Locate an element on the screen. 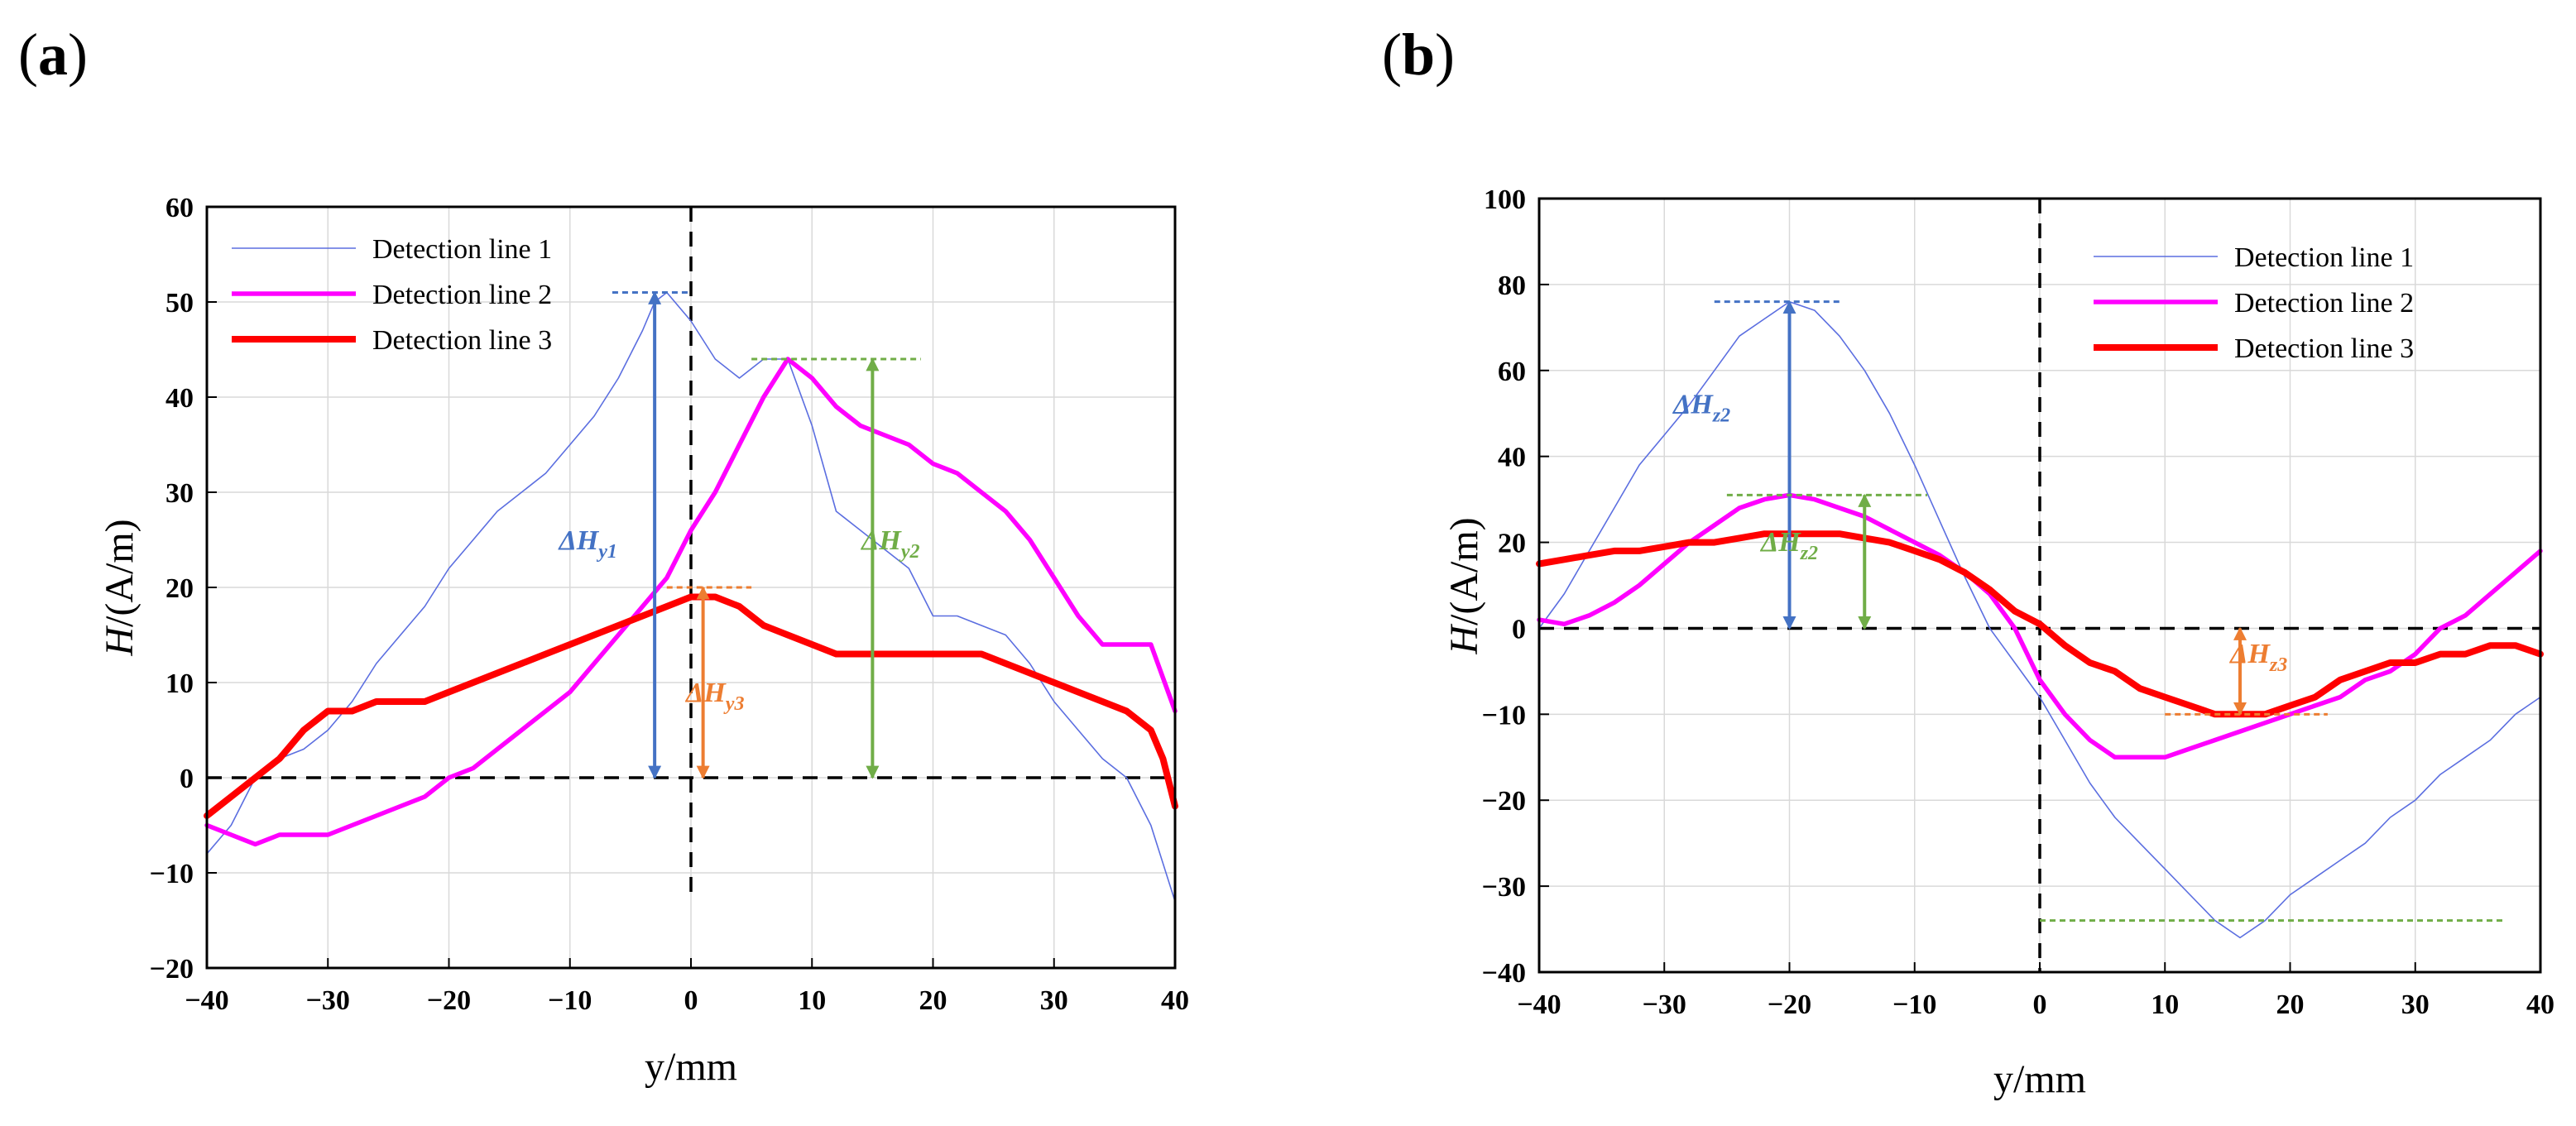 The height and width of the screenshot is (1126, 2576). y-tick-label: 50 is located at coordinates (180, 304).